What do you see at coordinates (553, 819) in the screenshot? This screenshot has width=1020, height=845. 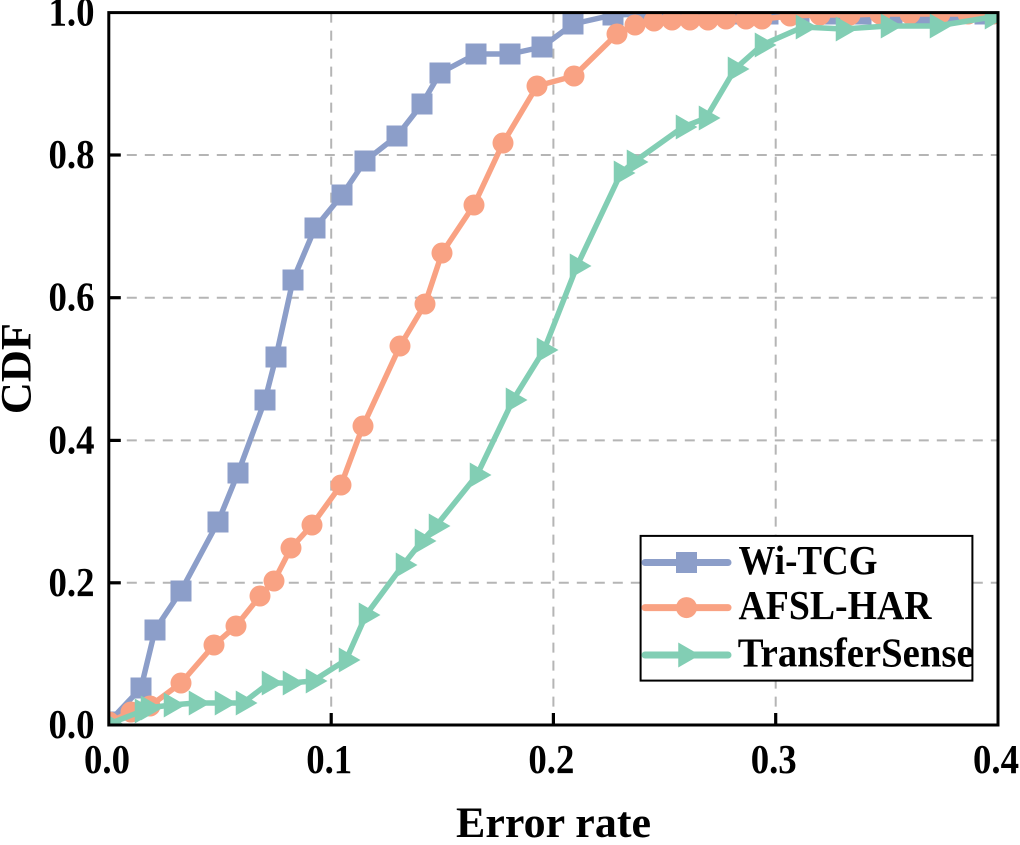 I see `svg-text: Error rate` at bounding box center [553, 819].